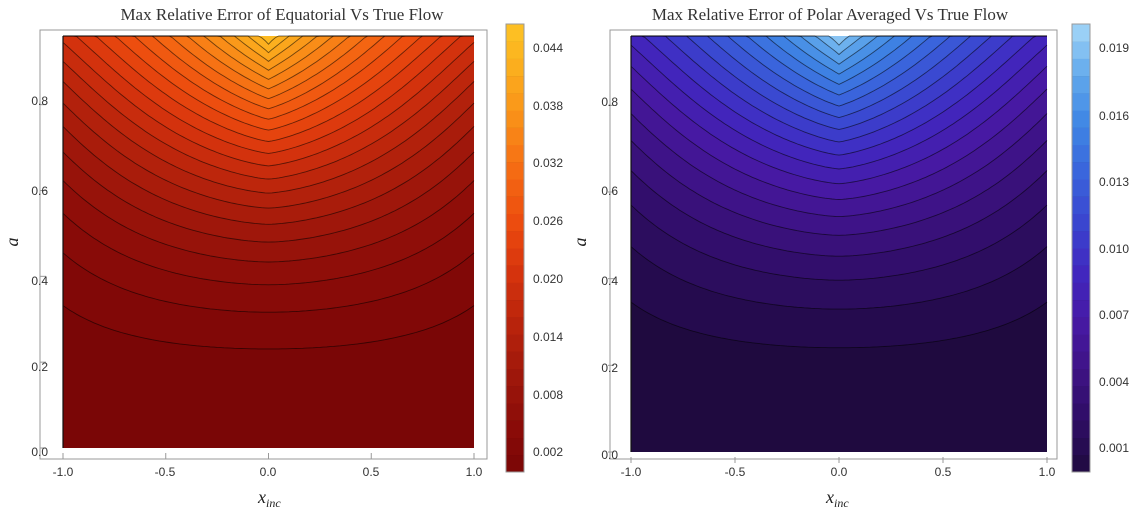  Describe the element at coordinates (12, 242) in the screenshot. I see `y-axis-label: a` at that location.